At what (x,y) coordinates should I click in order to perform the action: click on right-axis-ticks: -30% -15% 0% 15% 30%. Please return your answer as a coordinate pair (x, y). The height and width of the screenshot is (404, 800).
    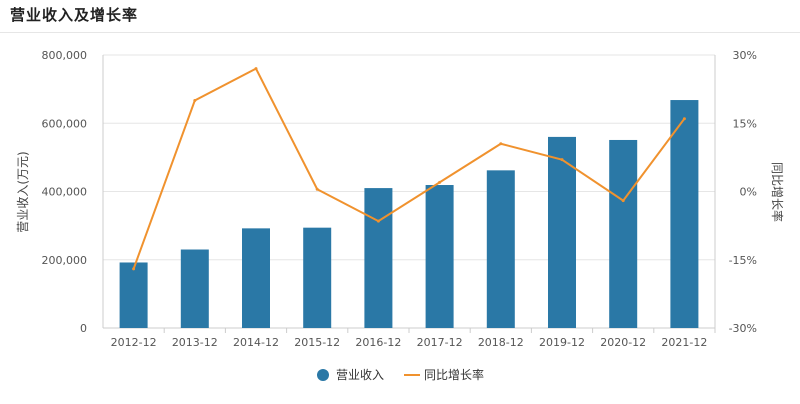
    Looking at the image, I should click on (743, 192).